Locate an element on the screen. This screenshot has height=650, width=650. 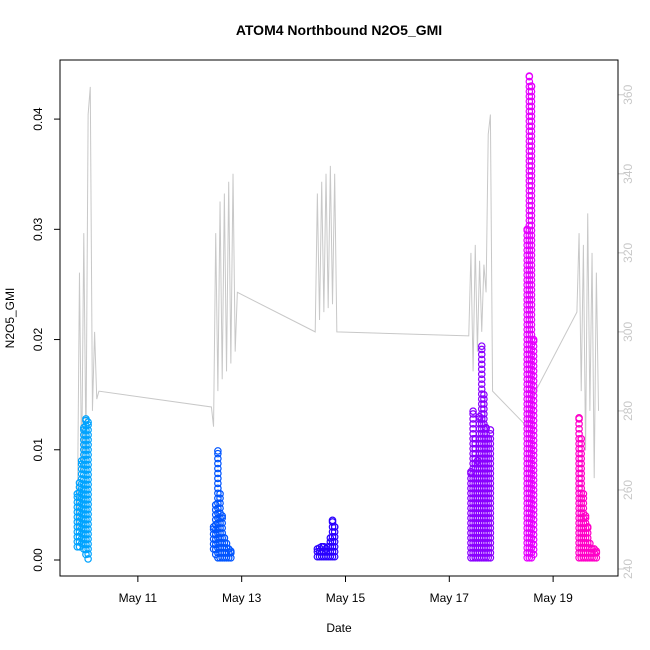
point-s5-3-top is located at coordinates (585, 516).